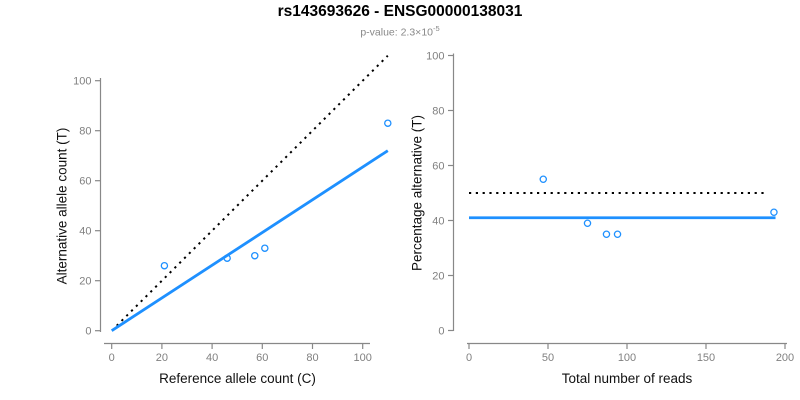 The width and height of the screenshot is (800, 400). I want to click on x-tick-label: 60, so click(262, 358).